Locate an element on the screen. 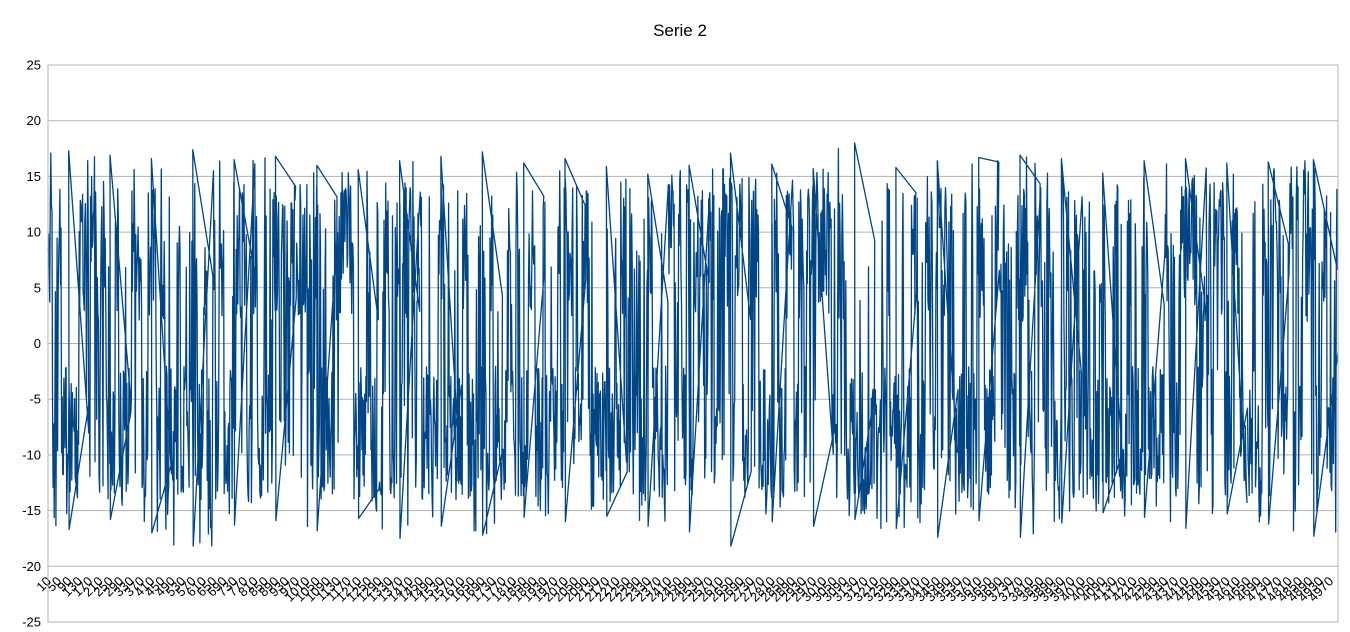  y-tick-label: -25 is located at coordinates (31, 622).